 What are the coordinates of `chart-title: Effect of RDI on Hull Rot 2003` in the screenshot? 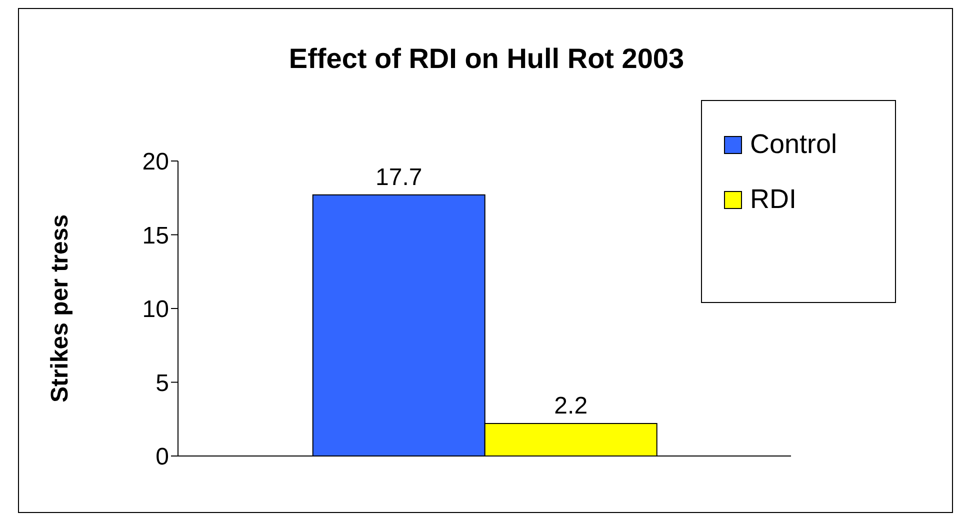 It's located at (487, 59).